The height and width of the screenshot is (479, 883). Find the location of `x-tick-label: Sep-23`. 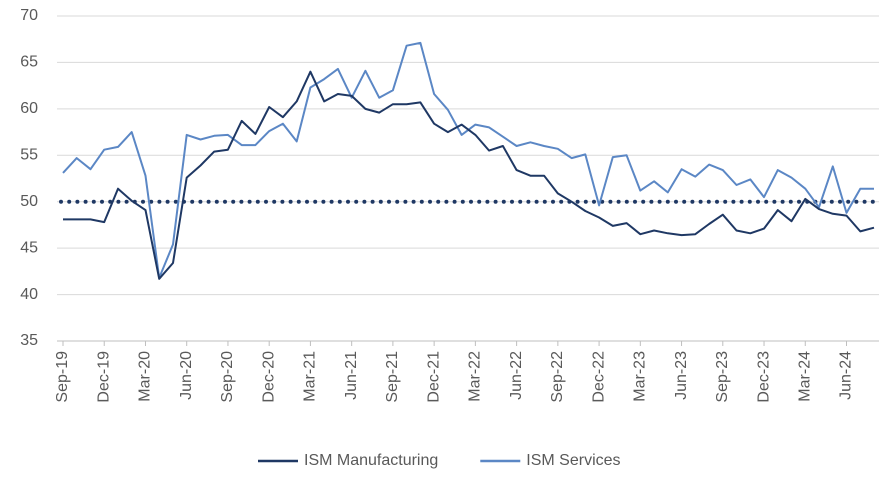

x-tick-label: Sep-23 is located at coordinates (722, 377).